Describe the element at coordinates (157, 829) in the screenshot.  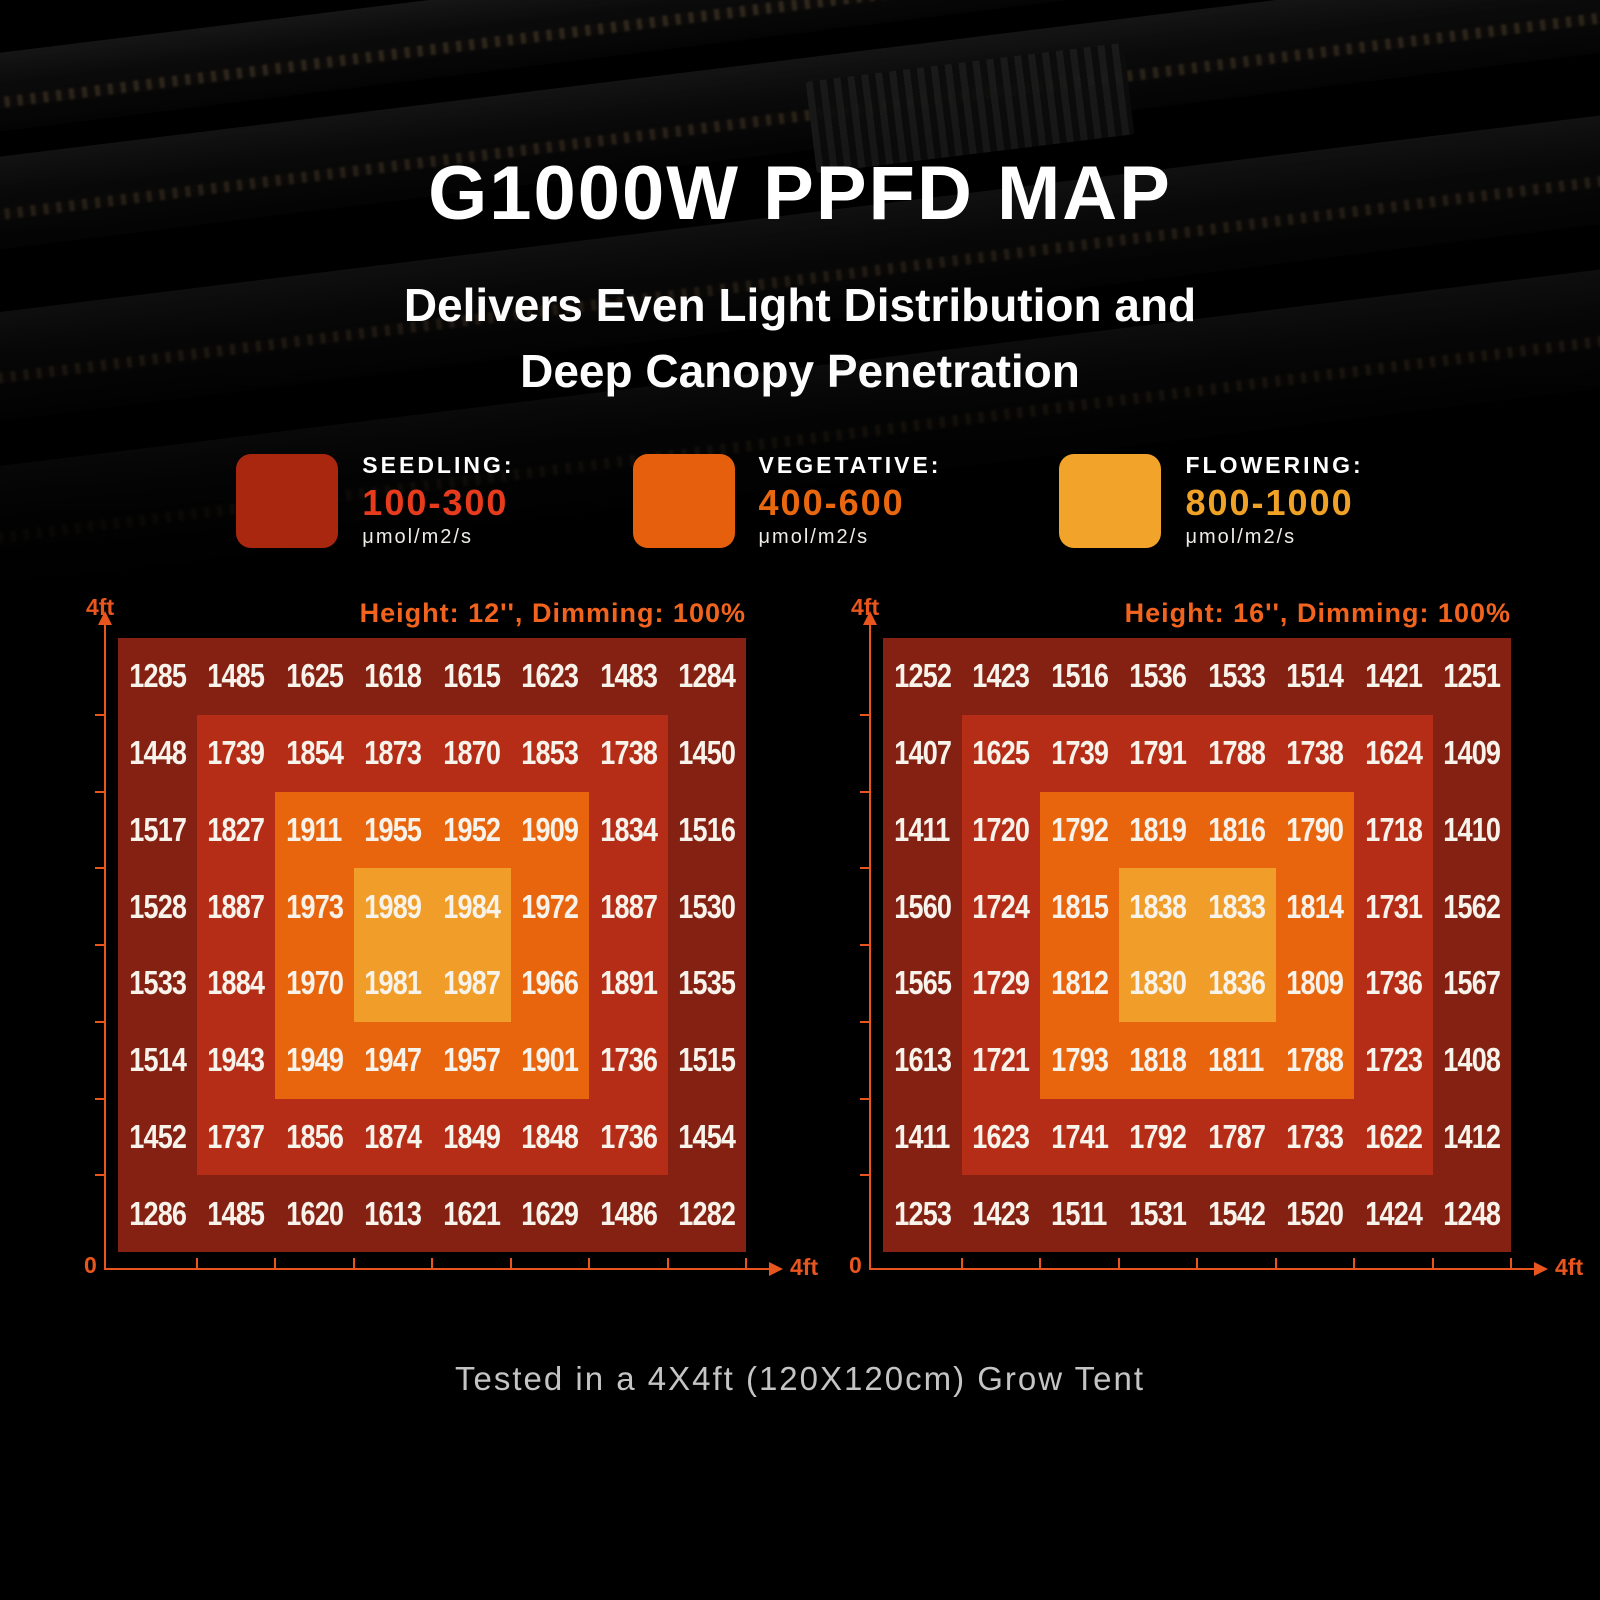
I see `ppfd-value-cell: 1517` at that location.